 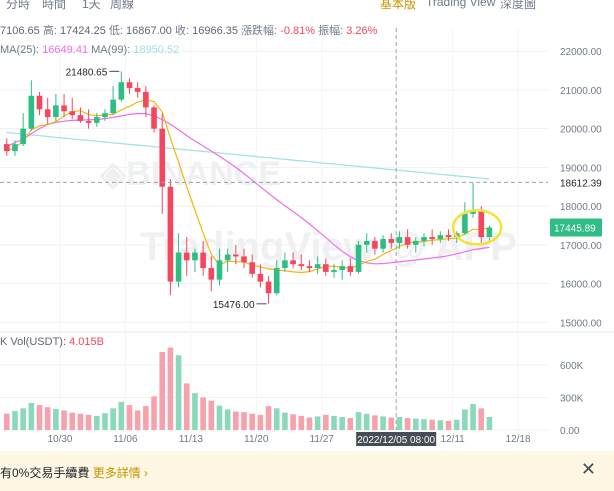 I want to click on tab-1d: 1天, so click(x=91, y=5).